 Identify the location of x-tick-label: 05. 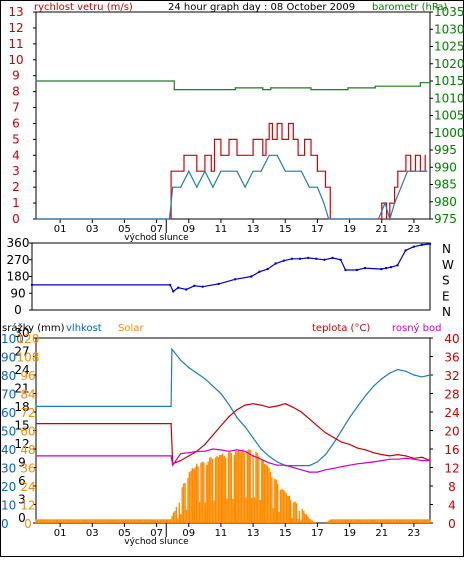
(124, 533).